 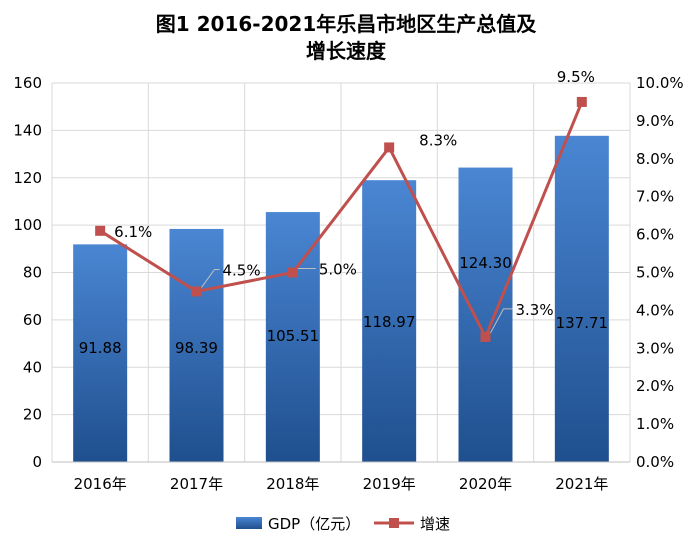 What do you see at coordinates (133, 232) in the screenshot?
I see `growth-value-label: 6.1%` at bounding box center [133, 232].